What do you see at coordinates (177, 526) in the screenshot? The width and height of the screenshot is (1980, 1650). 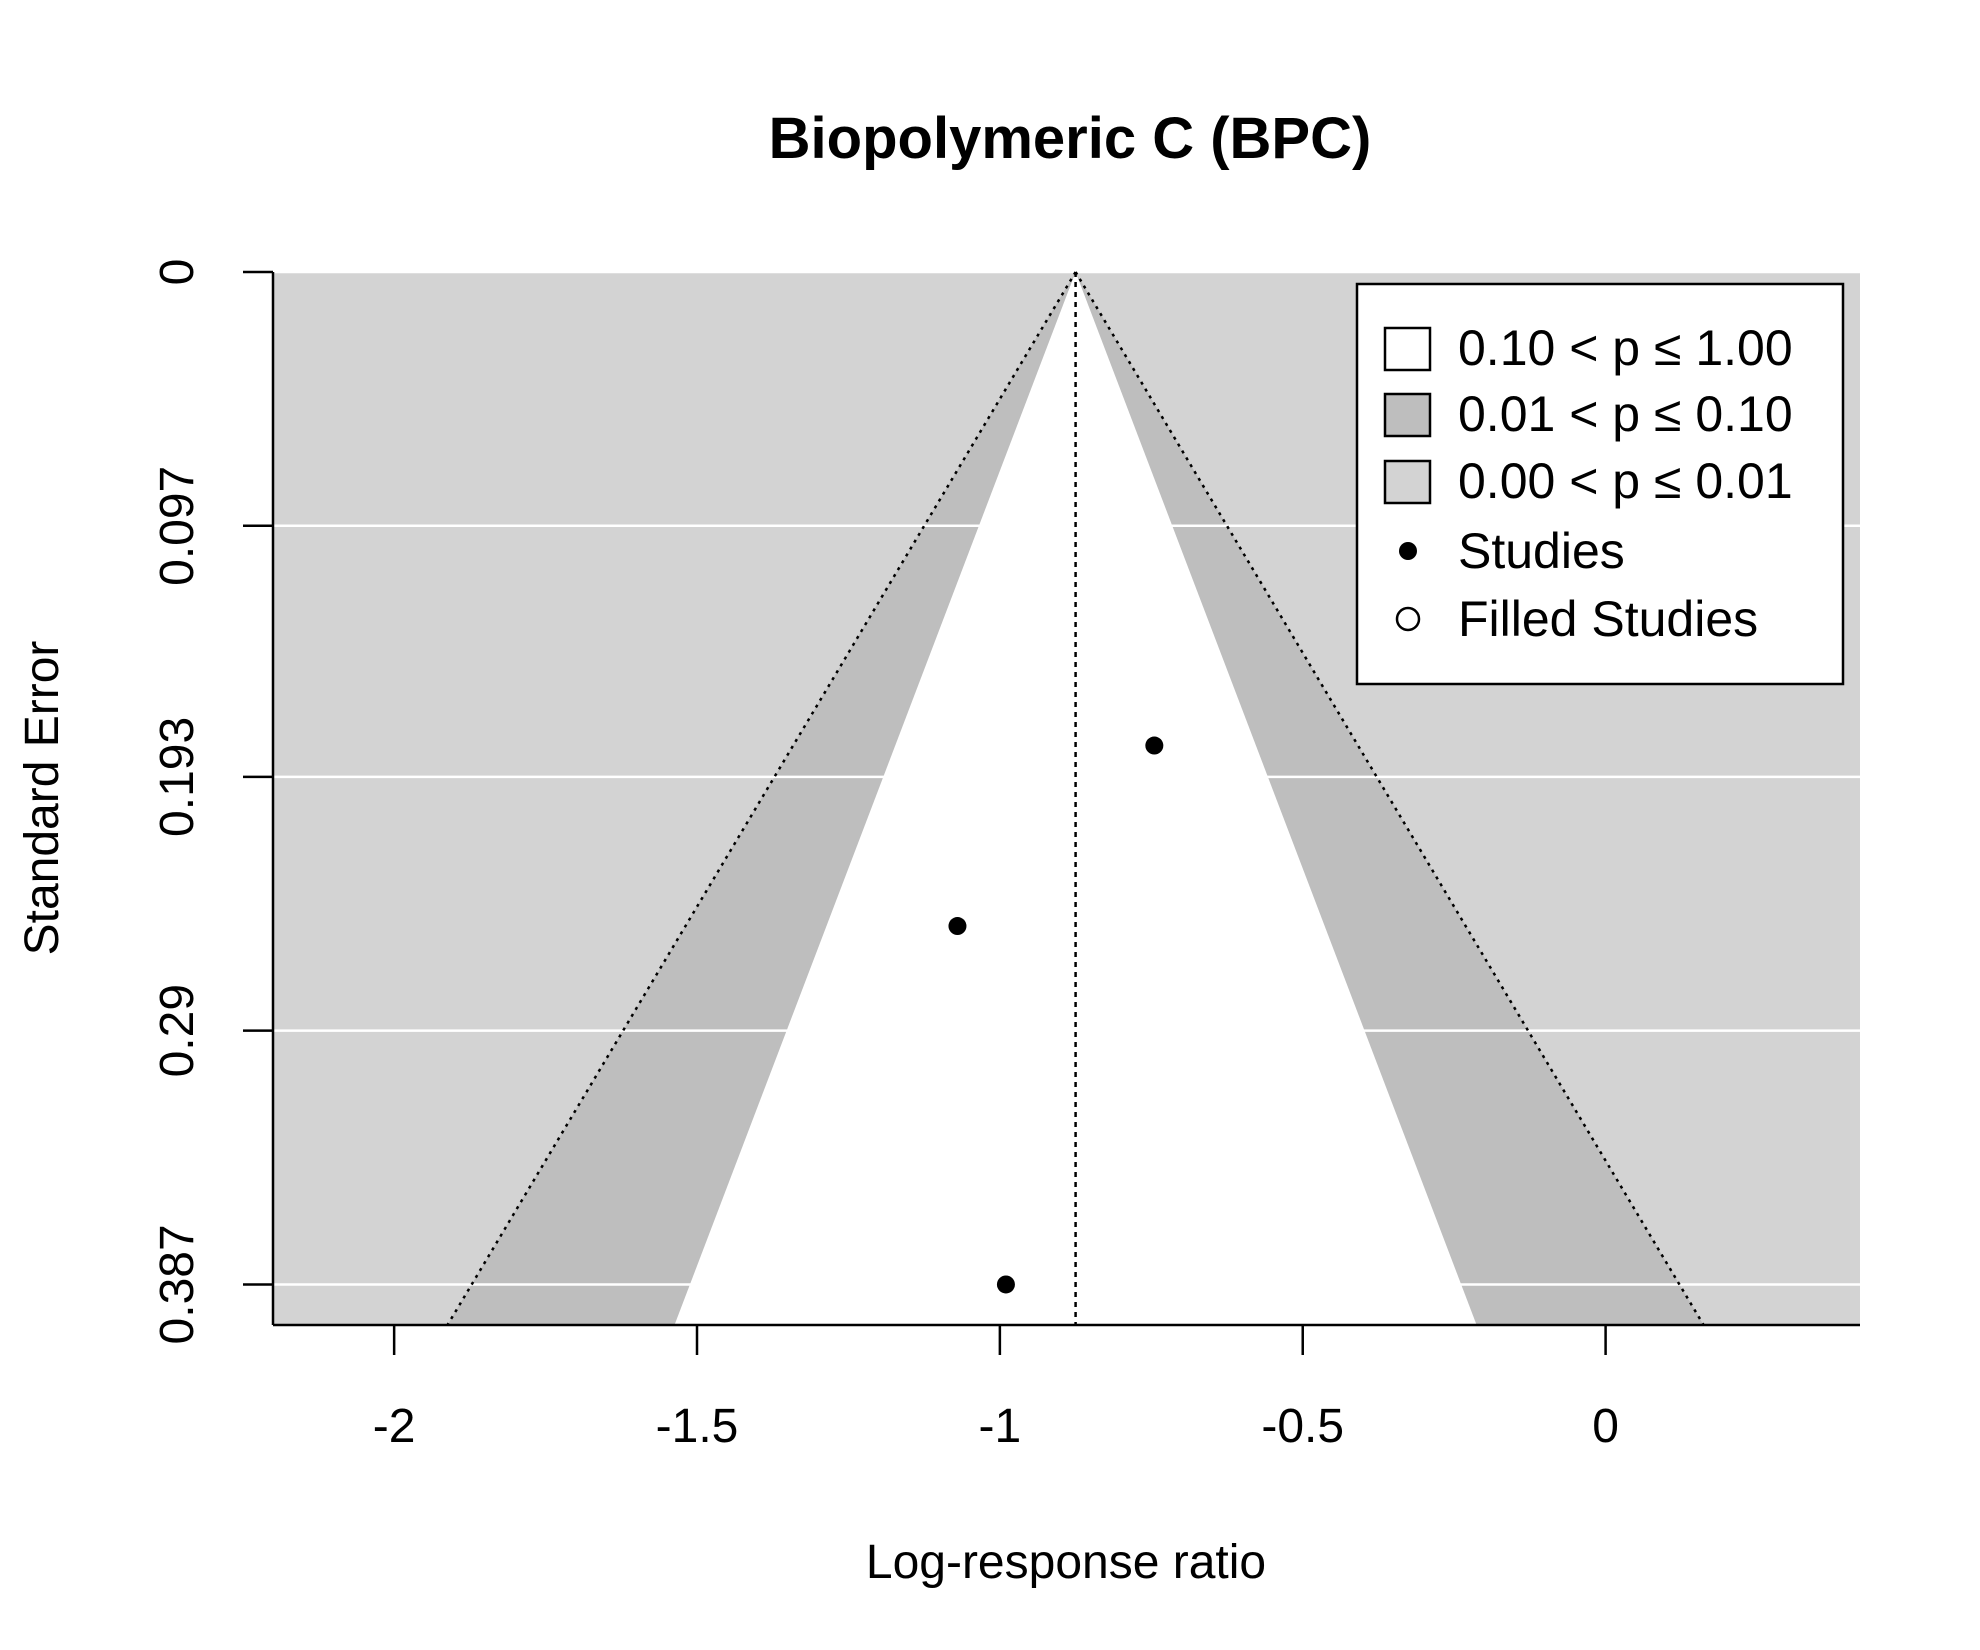 I see `y-tick-label-1: 0.097` at bounding box center [177, 526].